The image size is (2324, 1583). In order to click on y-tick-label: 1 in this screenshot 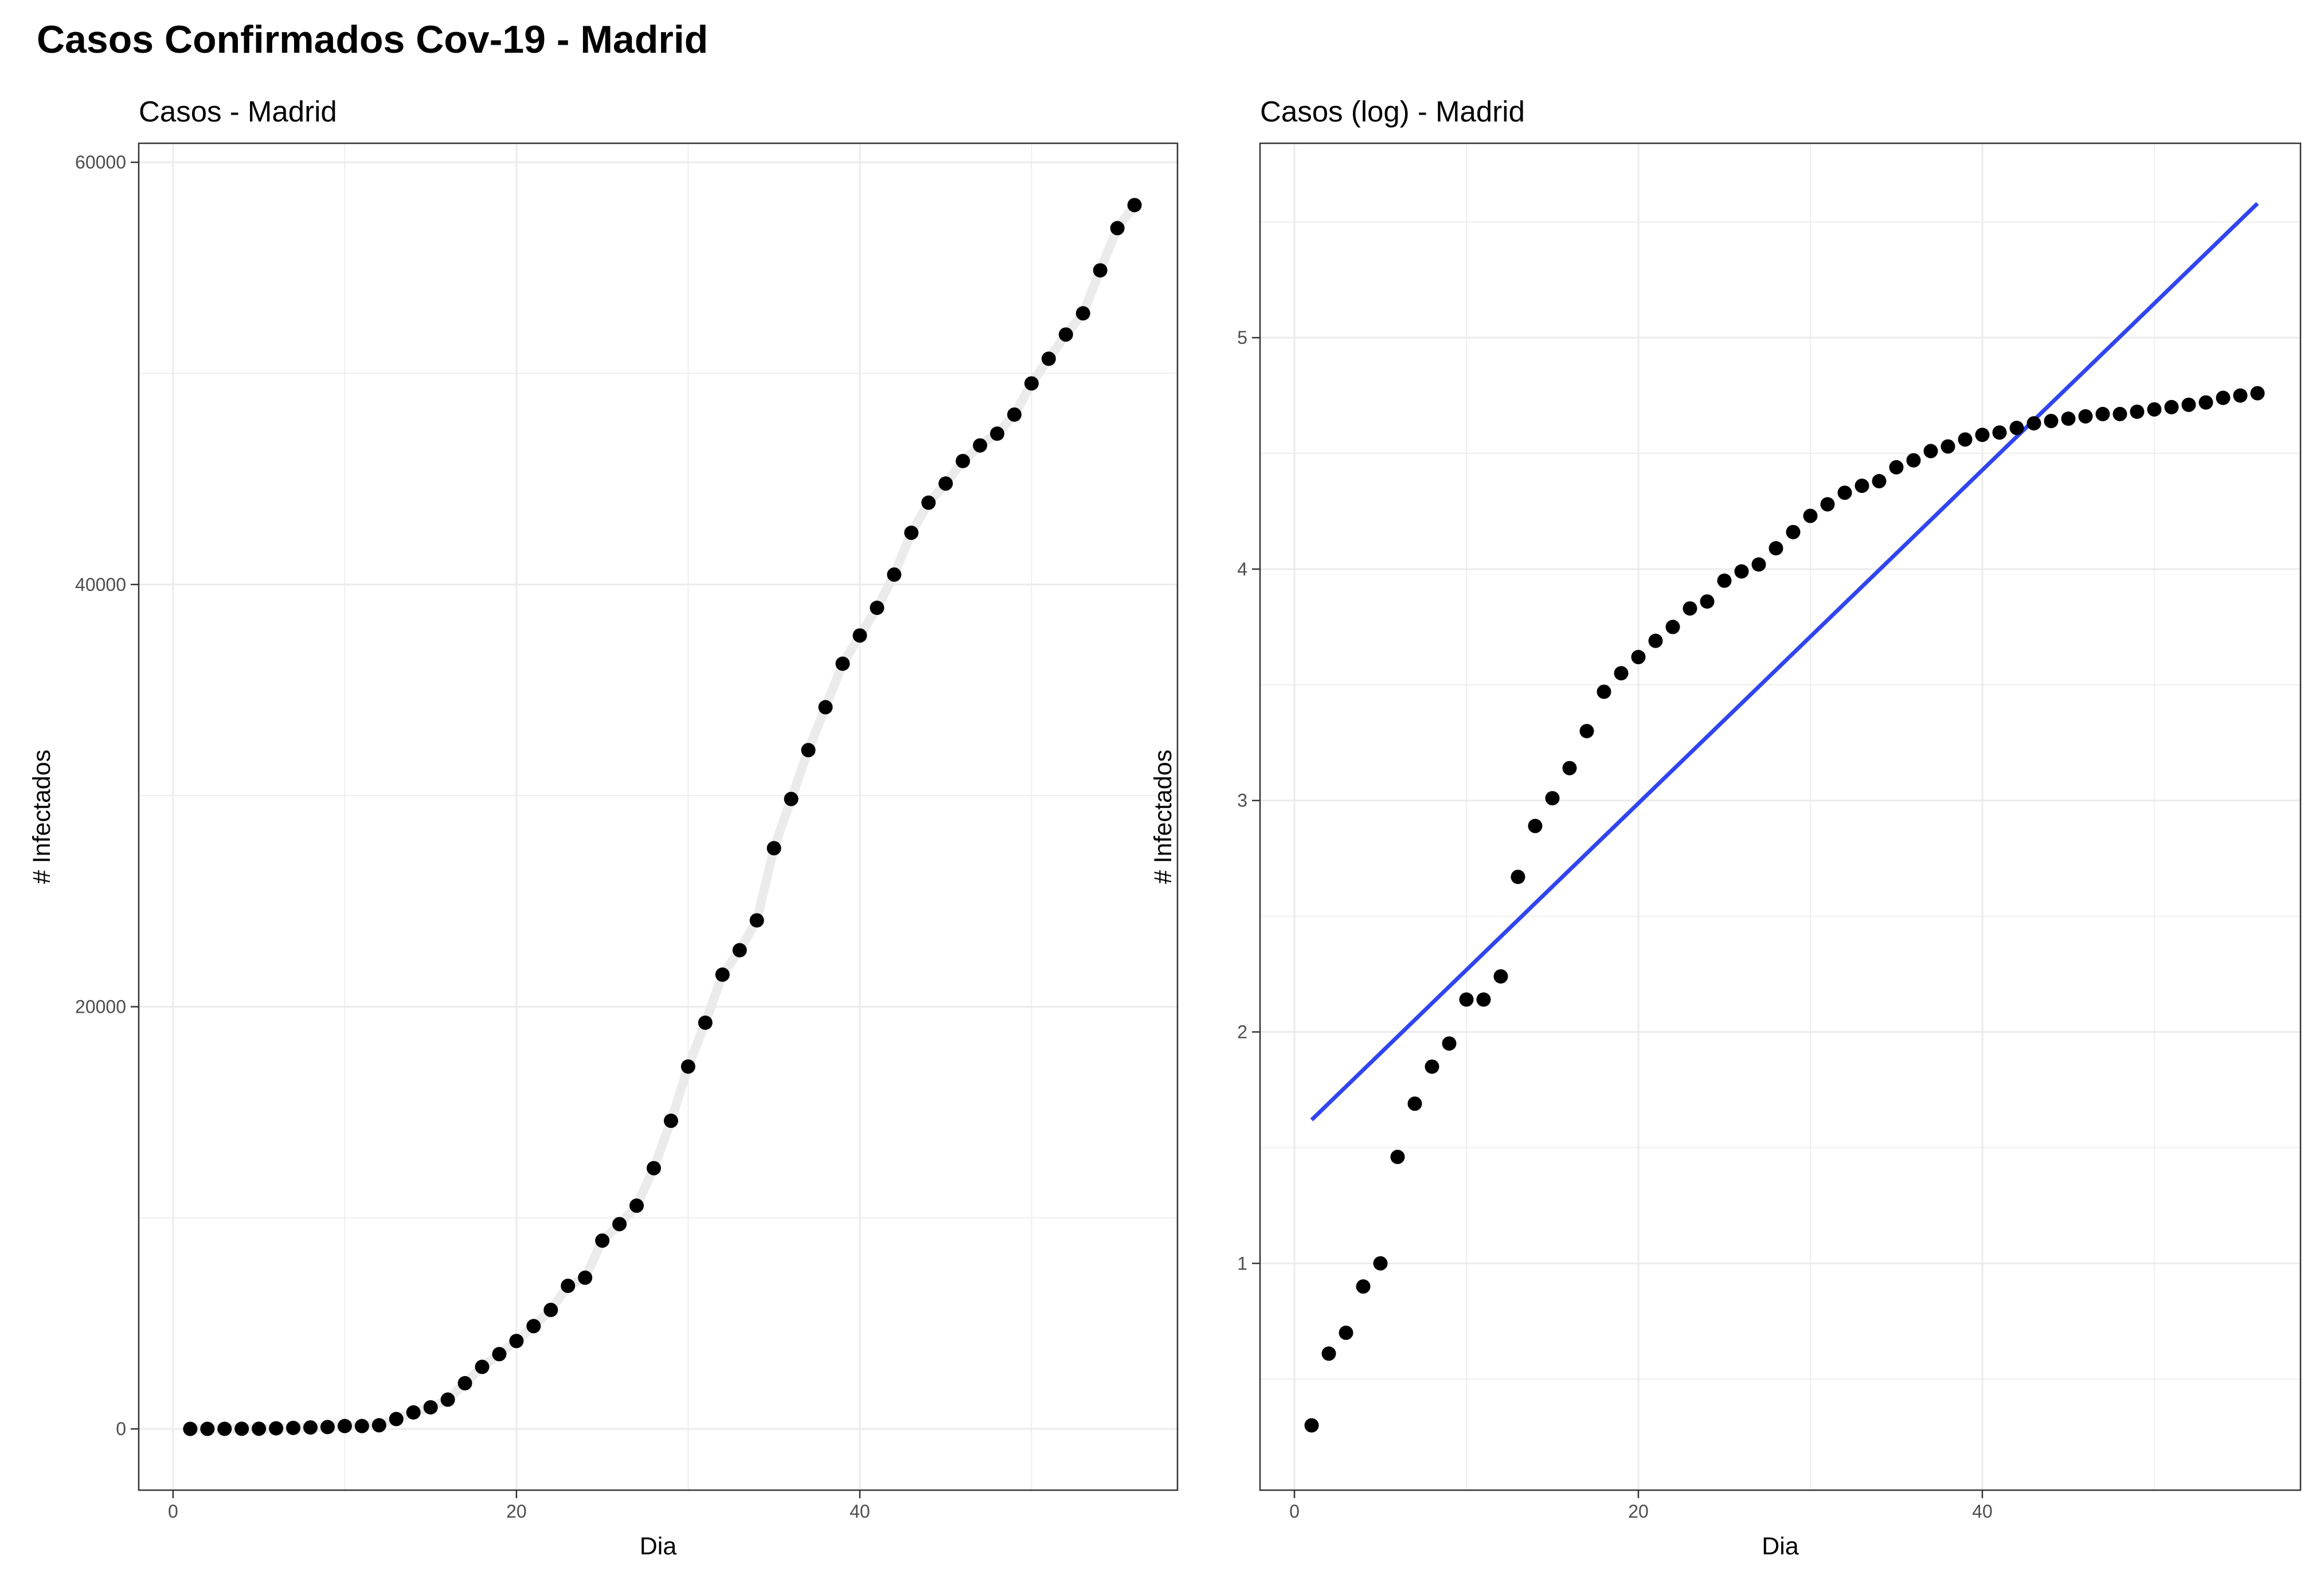, I will do `click(1242, 1263)`.